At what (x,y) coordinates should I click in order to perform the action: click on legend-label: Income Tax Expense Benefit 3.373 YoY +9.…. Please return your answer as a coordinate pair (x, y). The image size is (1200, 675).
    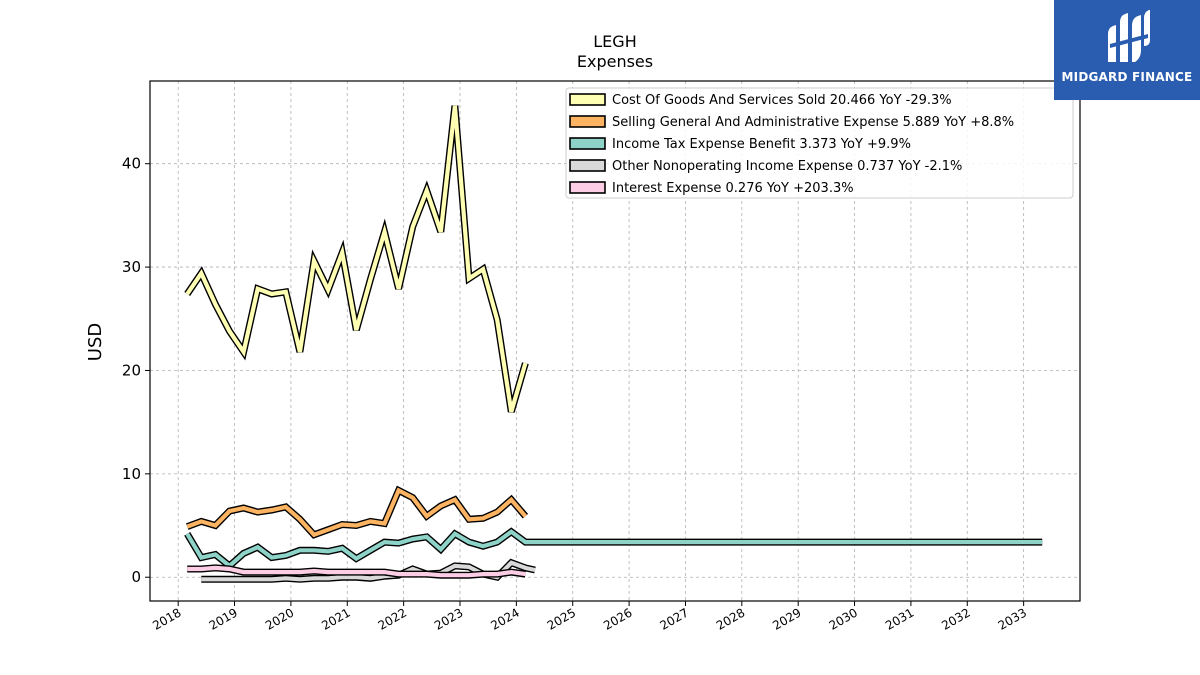
    Looking at the image, I should click on (761, 144).